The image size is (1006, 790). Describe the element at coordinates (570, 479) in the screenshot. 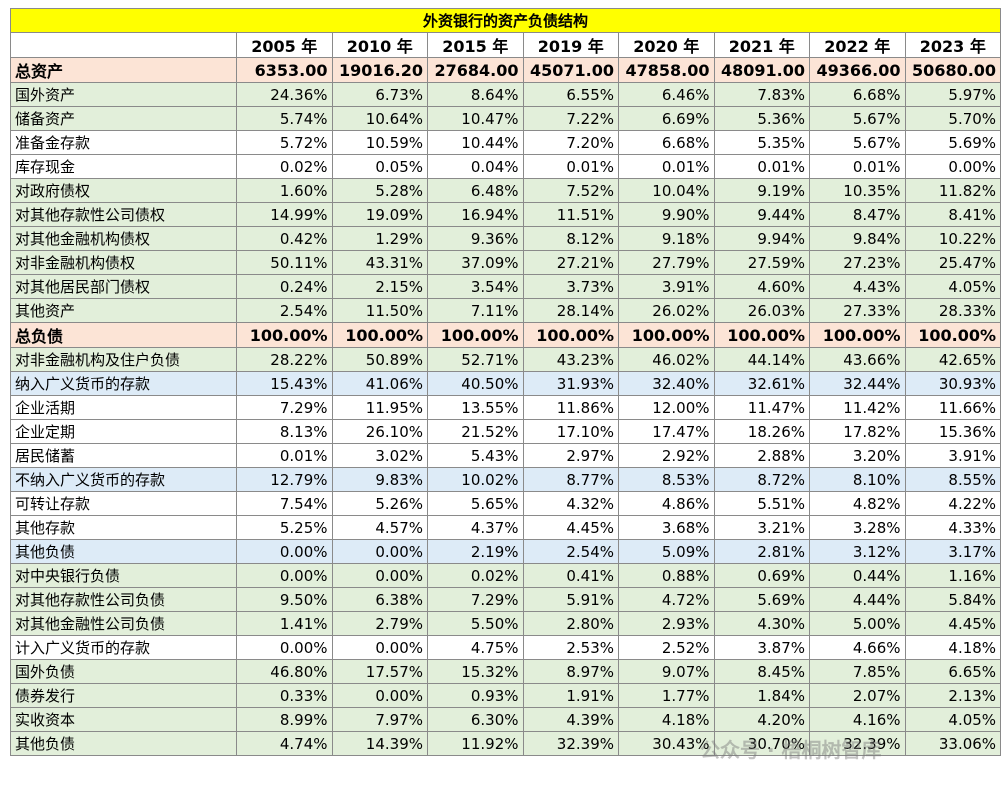

I see `cell: 8.77%` at that location.